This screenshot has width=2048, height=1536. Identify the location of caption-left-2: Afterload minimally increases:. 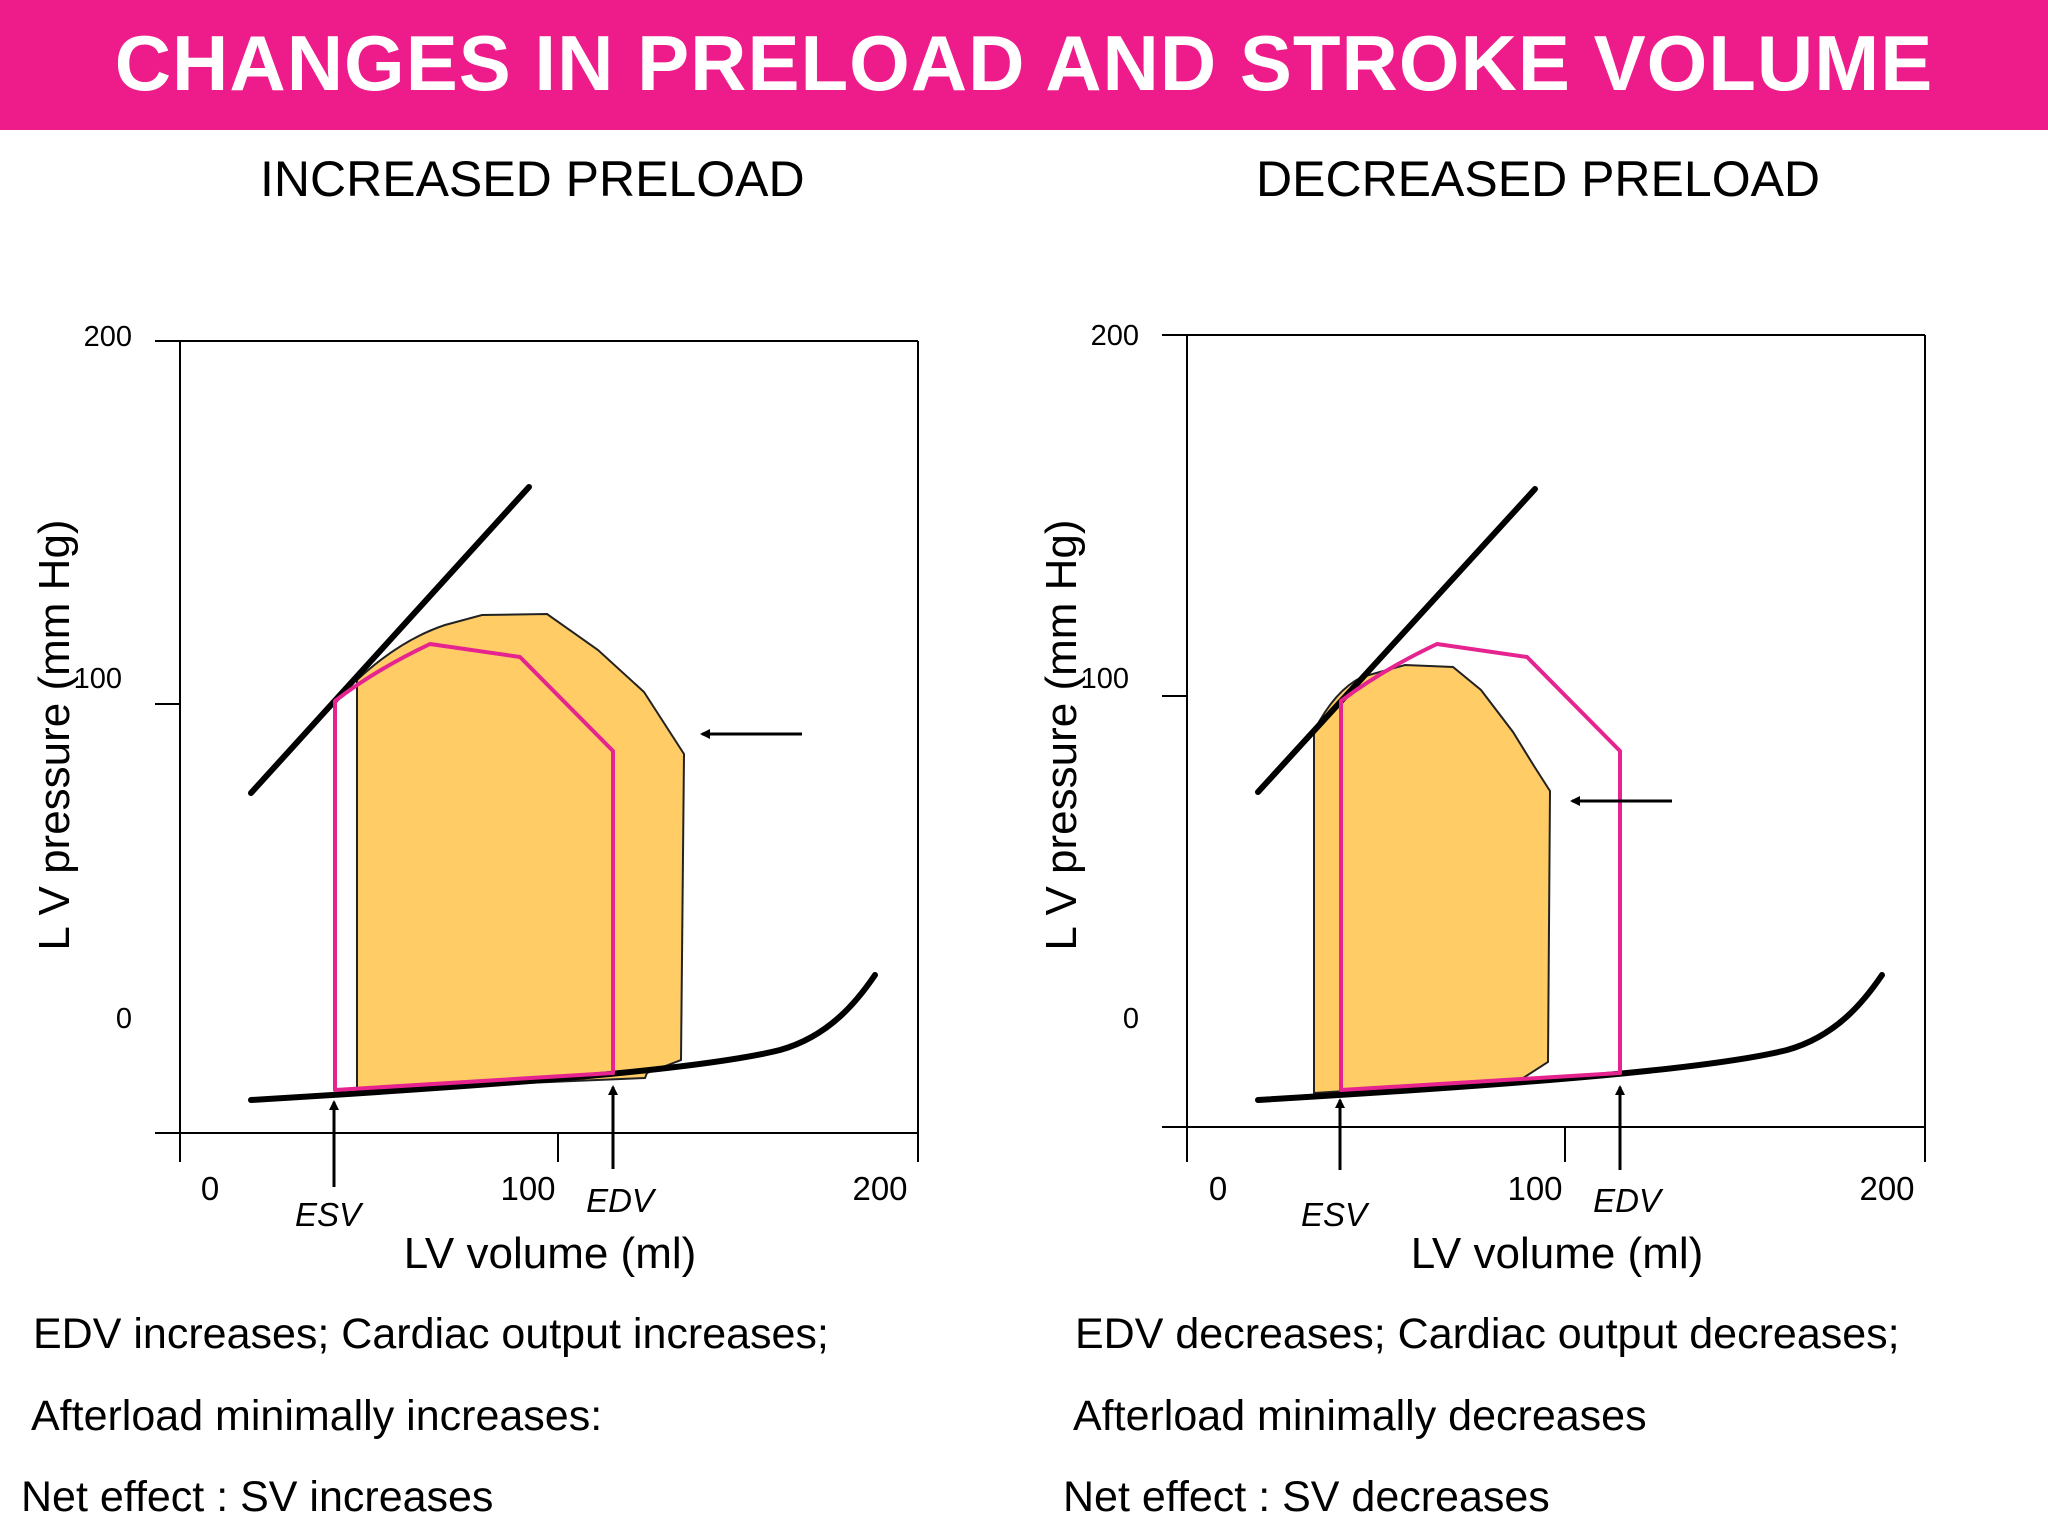
(317, 1416).